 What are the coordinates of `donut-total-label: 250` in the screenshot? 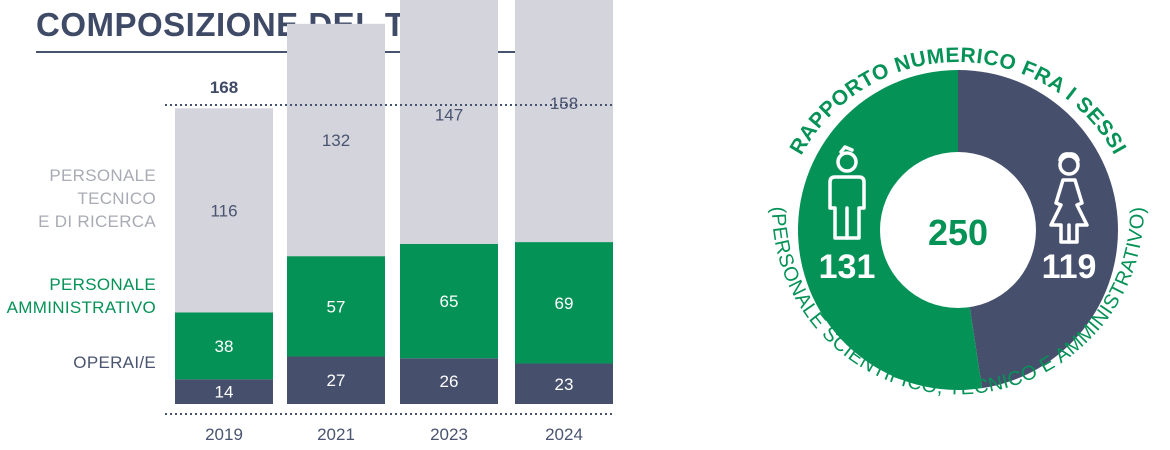 It's located at (958, 232).